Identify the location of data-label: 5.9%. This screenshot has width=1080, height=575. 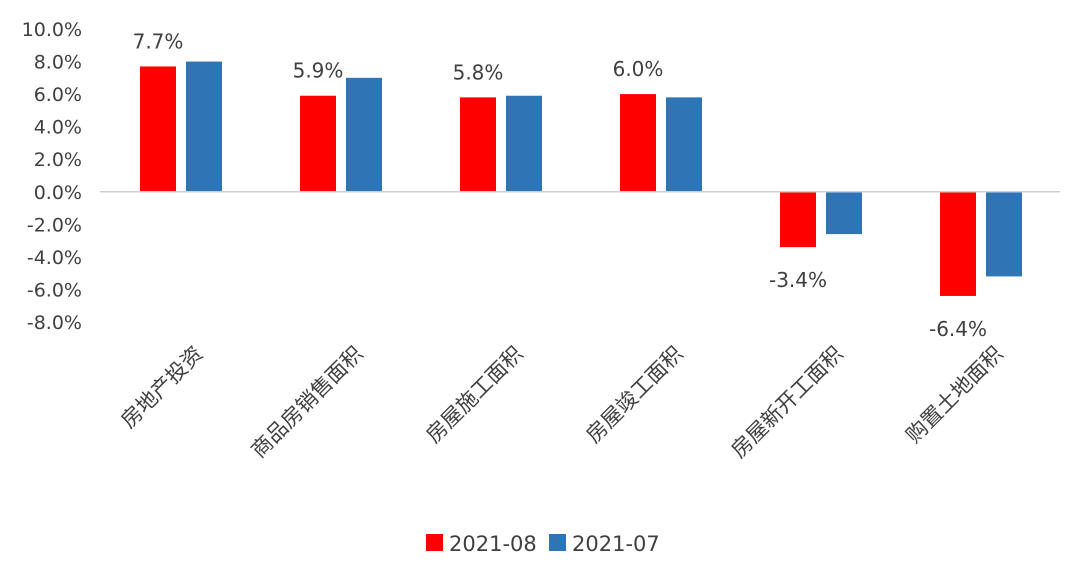
(318, 71).